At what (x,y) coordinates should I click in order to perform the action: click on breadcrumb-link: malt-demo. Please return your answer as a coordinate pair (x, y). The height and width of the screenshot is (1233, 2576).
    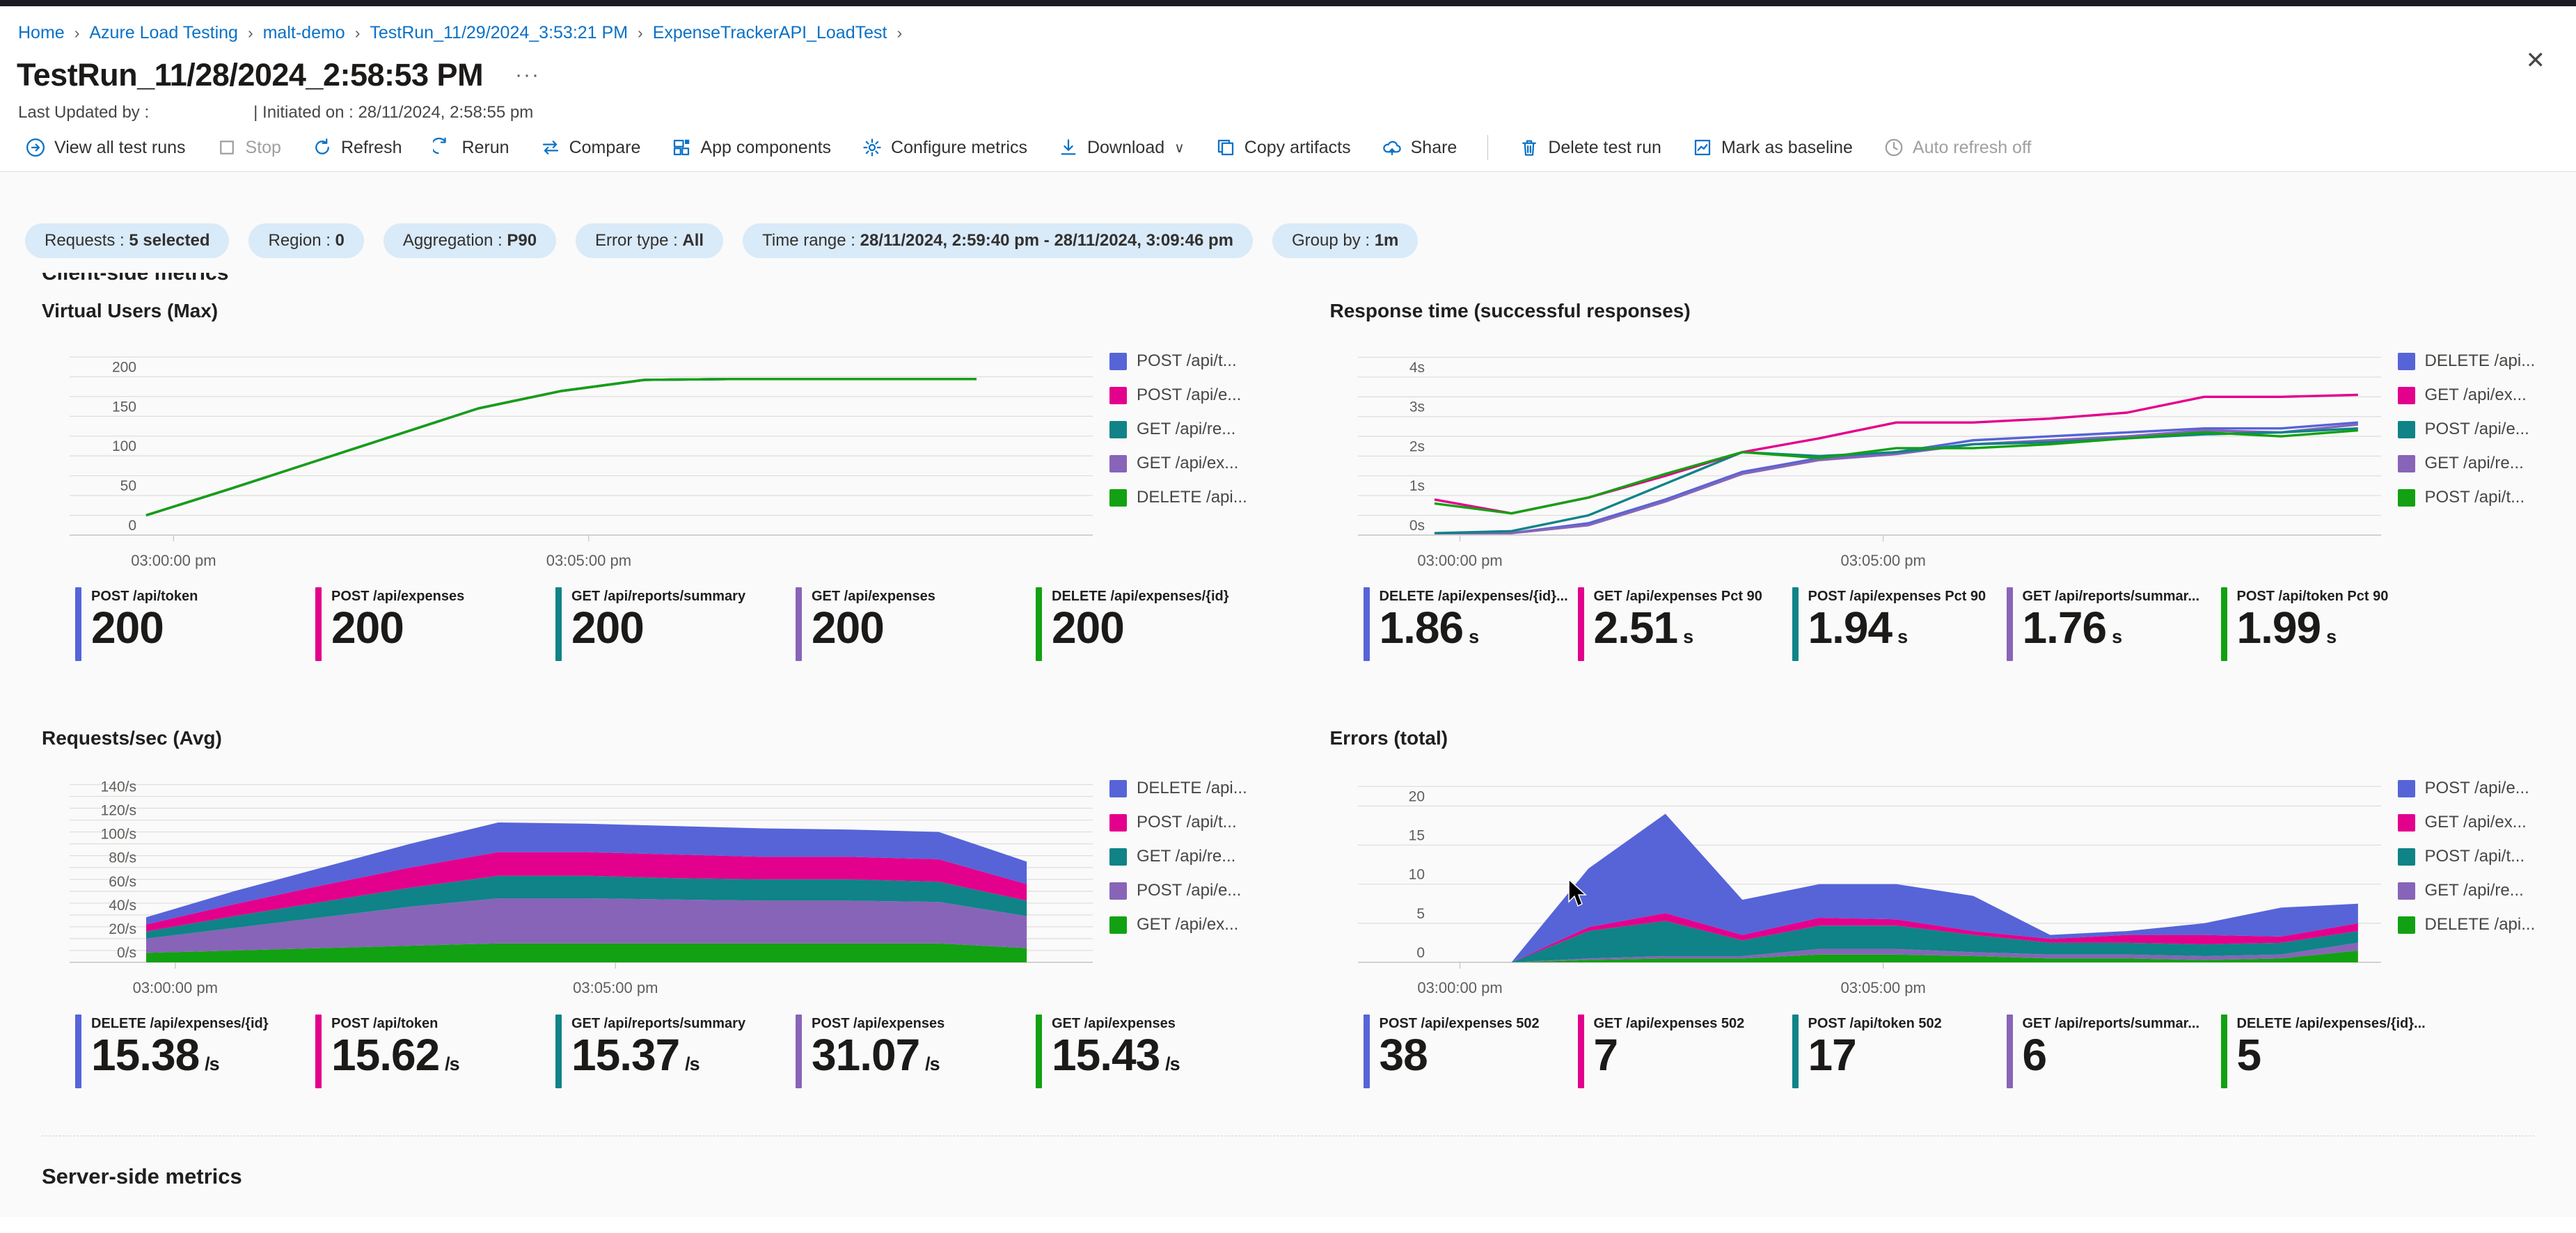
    Looking at the image, I should click on (303, 32).